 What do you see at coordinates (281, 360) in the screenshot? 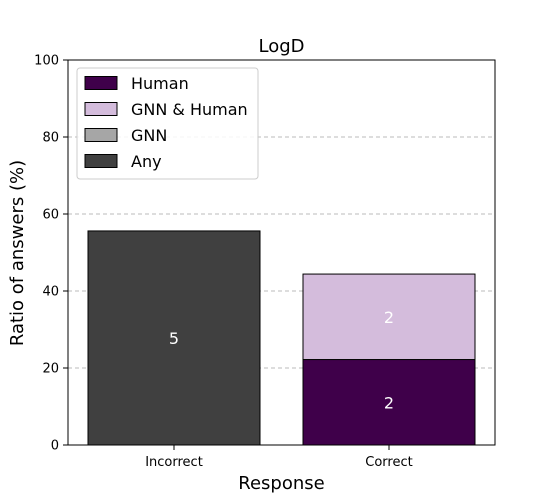
I see `bar-labels: 5 2 2` at bounding box center [281, 360].